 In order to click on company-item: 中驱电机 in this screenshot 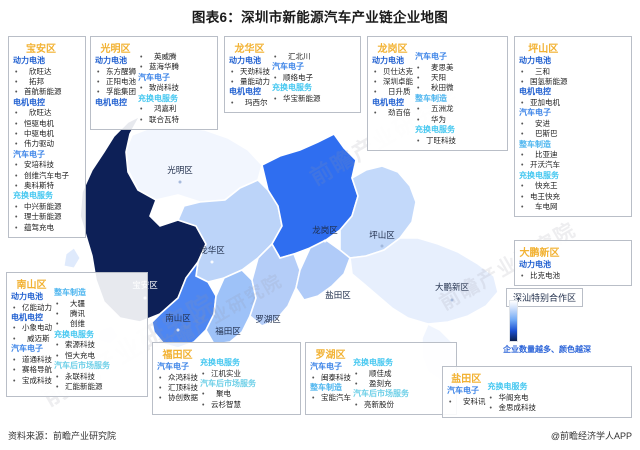, I will do `click(41, 134)`.